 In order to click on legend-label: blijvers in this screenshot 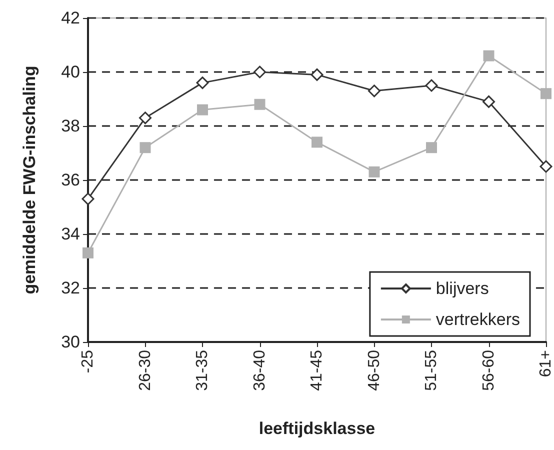, I will do `click(462, 288)`.